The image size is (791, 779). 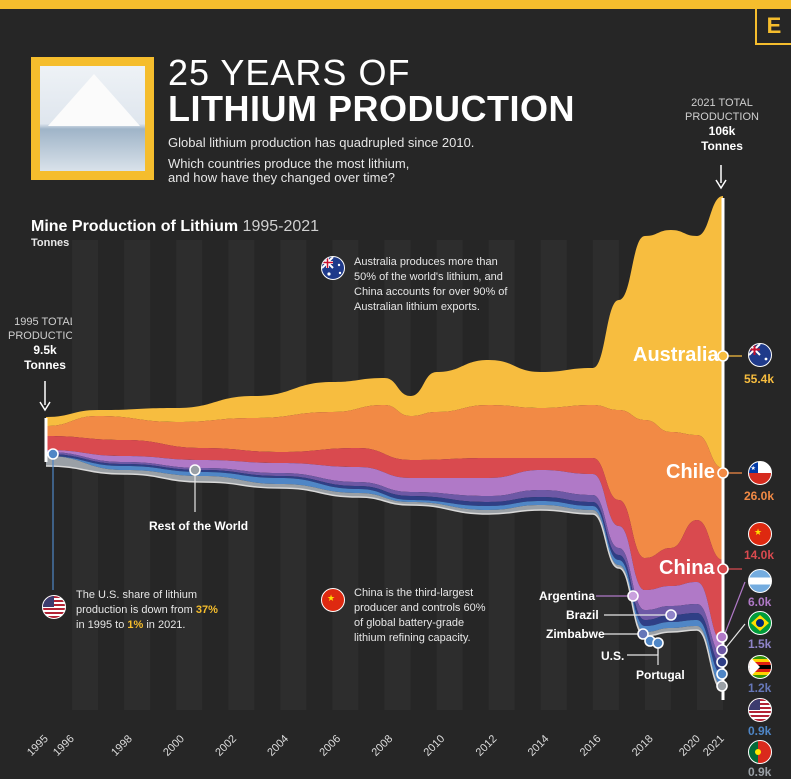 I want to click on portugal-flag-icon, so click(x=760, y=752).